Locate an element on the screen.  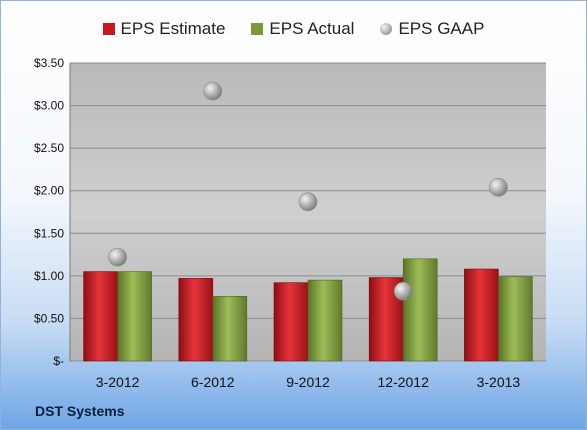
y-tick-label: $- is located at coordinates (58, 361).